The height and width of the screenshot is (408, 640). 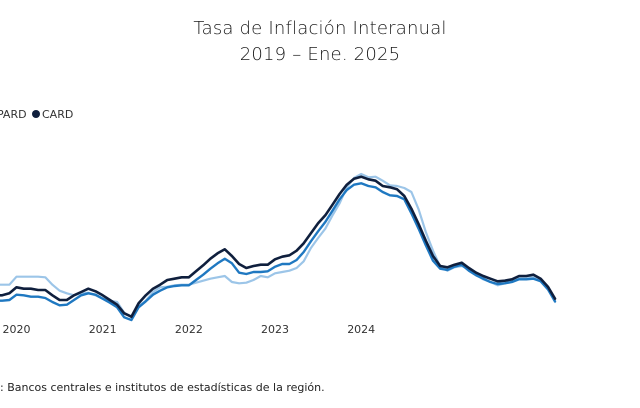 What do you see at coordinates (320, 54) in the screenshot?
I see `chart-subtitle: 2019 – Ene. 2025` at bounding box center [320, 54].